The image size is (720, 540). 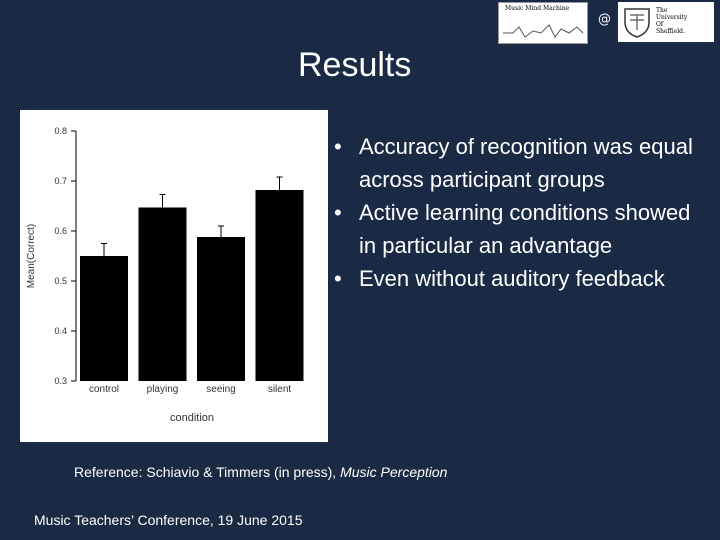 What do you see at coordinates (60, 181) in the screenshot?
I see `y-tick-label: 0.7` at bounding box center [60, 181].